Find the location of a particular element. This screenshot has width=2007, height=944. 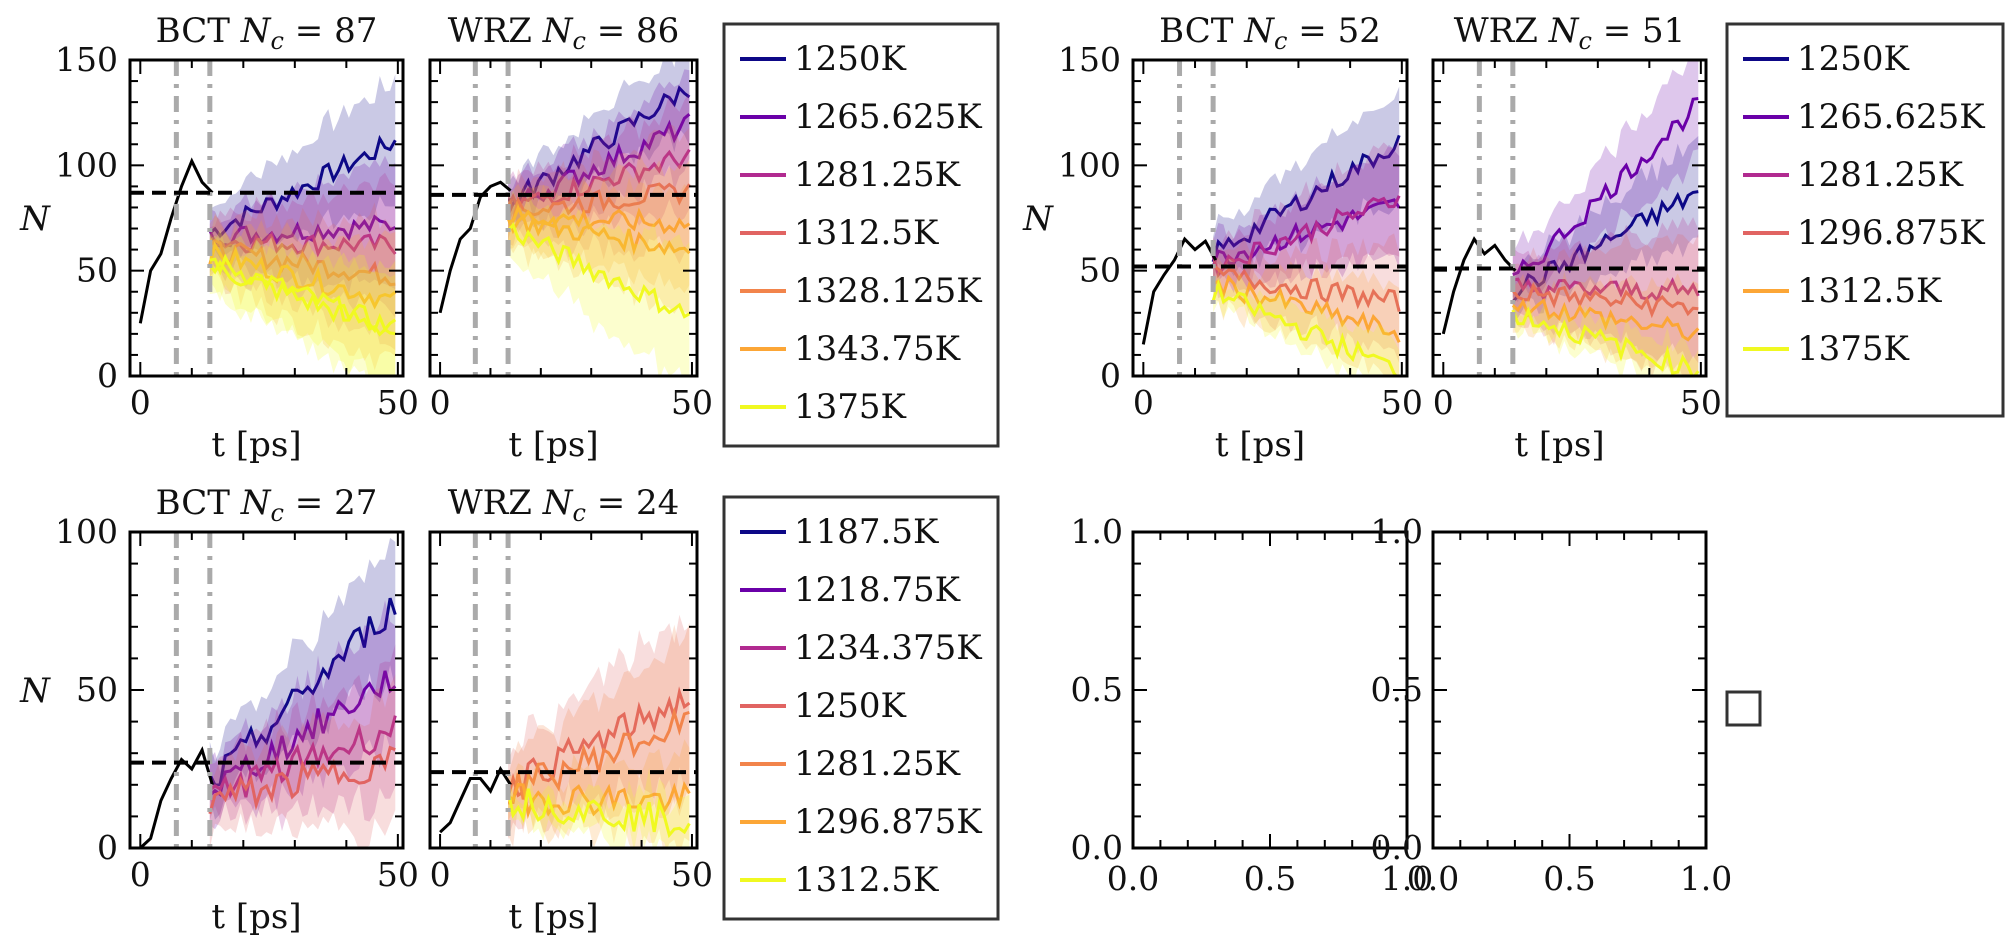

band-1296.875K is located at coordinates (1605, 304).